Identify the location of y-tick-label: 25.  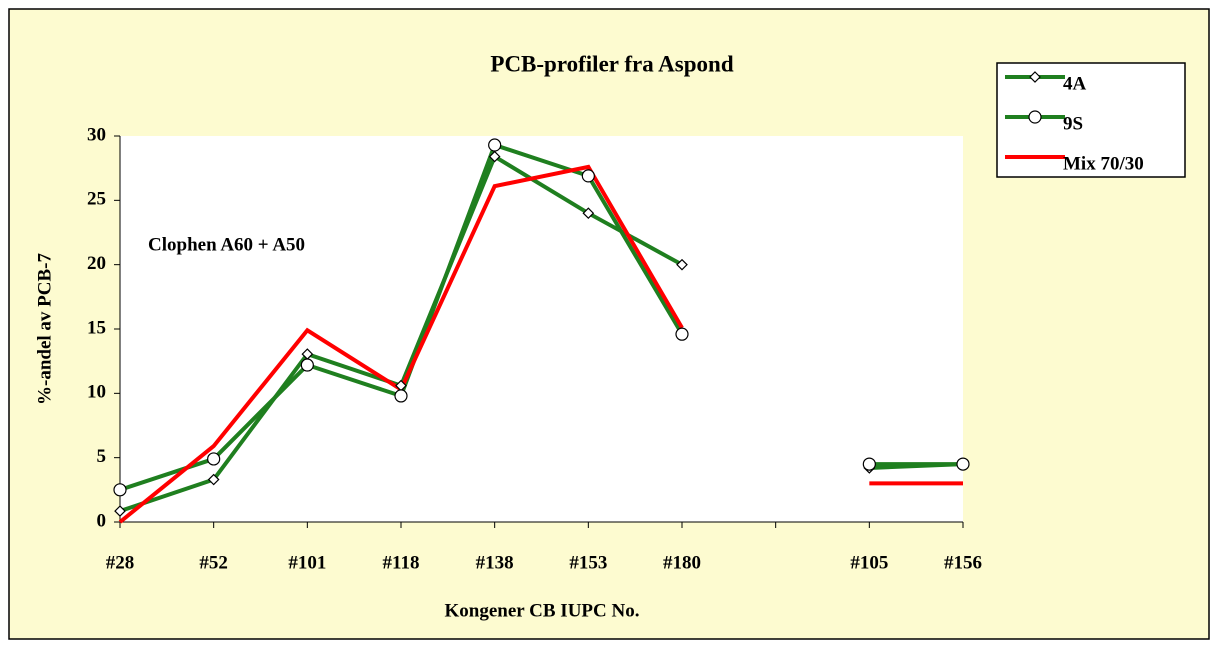
(96, 199).